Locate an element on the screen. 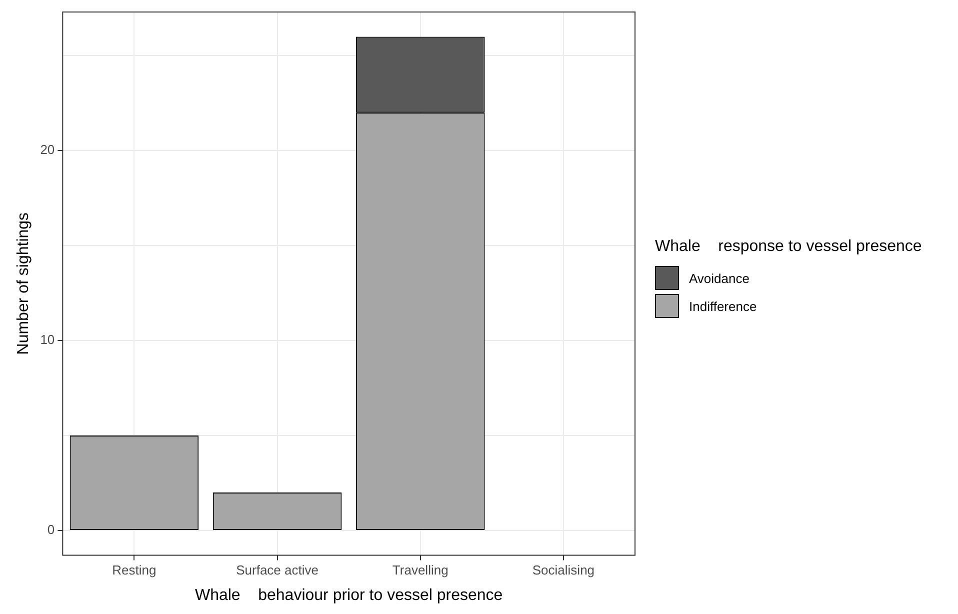  y-tick-label: 0 is located at coordinates (51, 530).